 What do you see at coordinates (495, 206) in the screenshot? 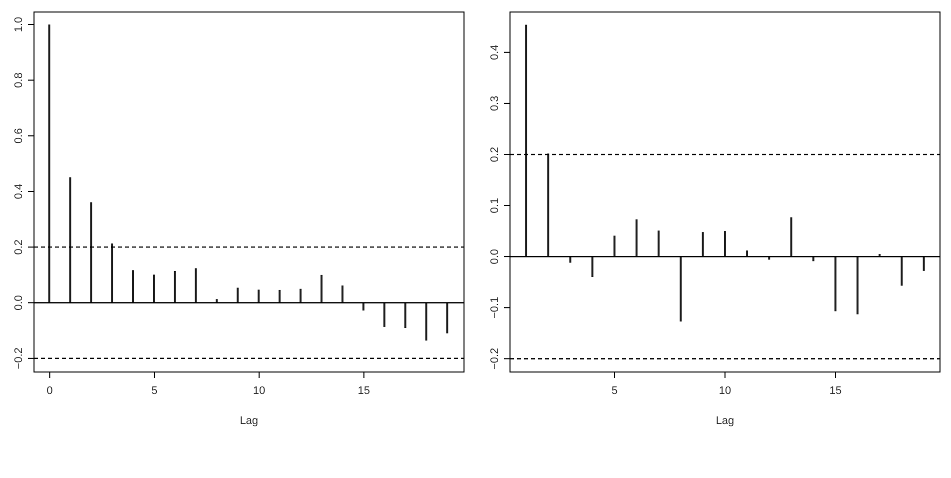
I see `y-tick-label: 0.1` at bounding box center [495, 206].